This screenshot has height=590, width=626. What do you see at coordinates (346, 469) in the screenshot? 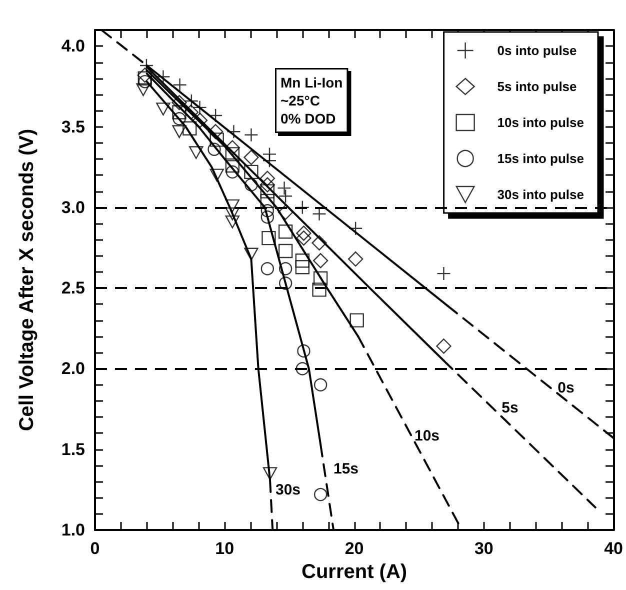
I see `annotation: 15s` at bounding box center [346, 469].